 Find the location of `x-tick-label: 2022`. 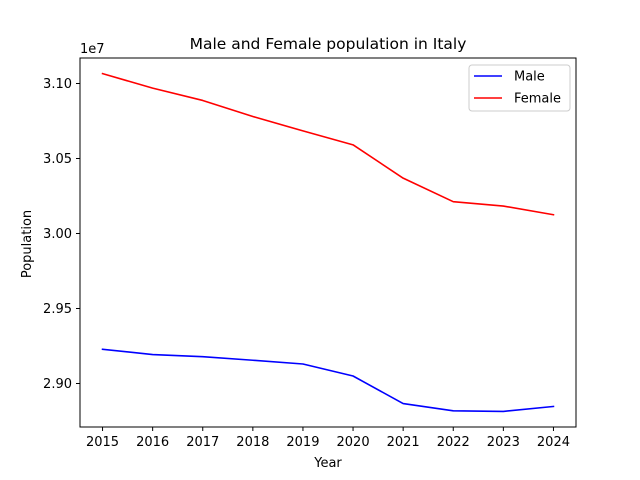

x-tick-label: 2022 is located at coordinates (453, 442).